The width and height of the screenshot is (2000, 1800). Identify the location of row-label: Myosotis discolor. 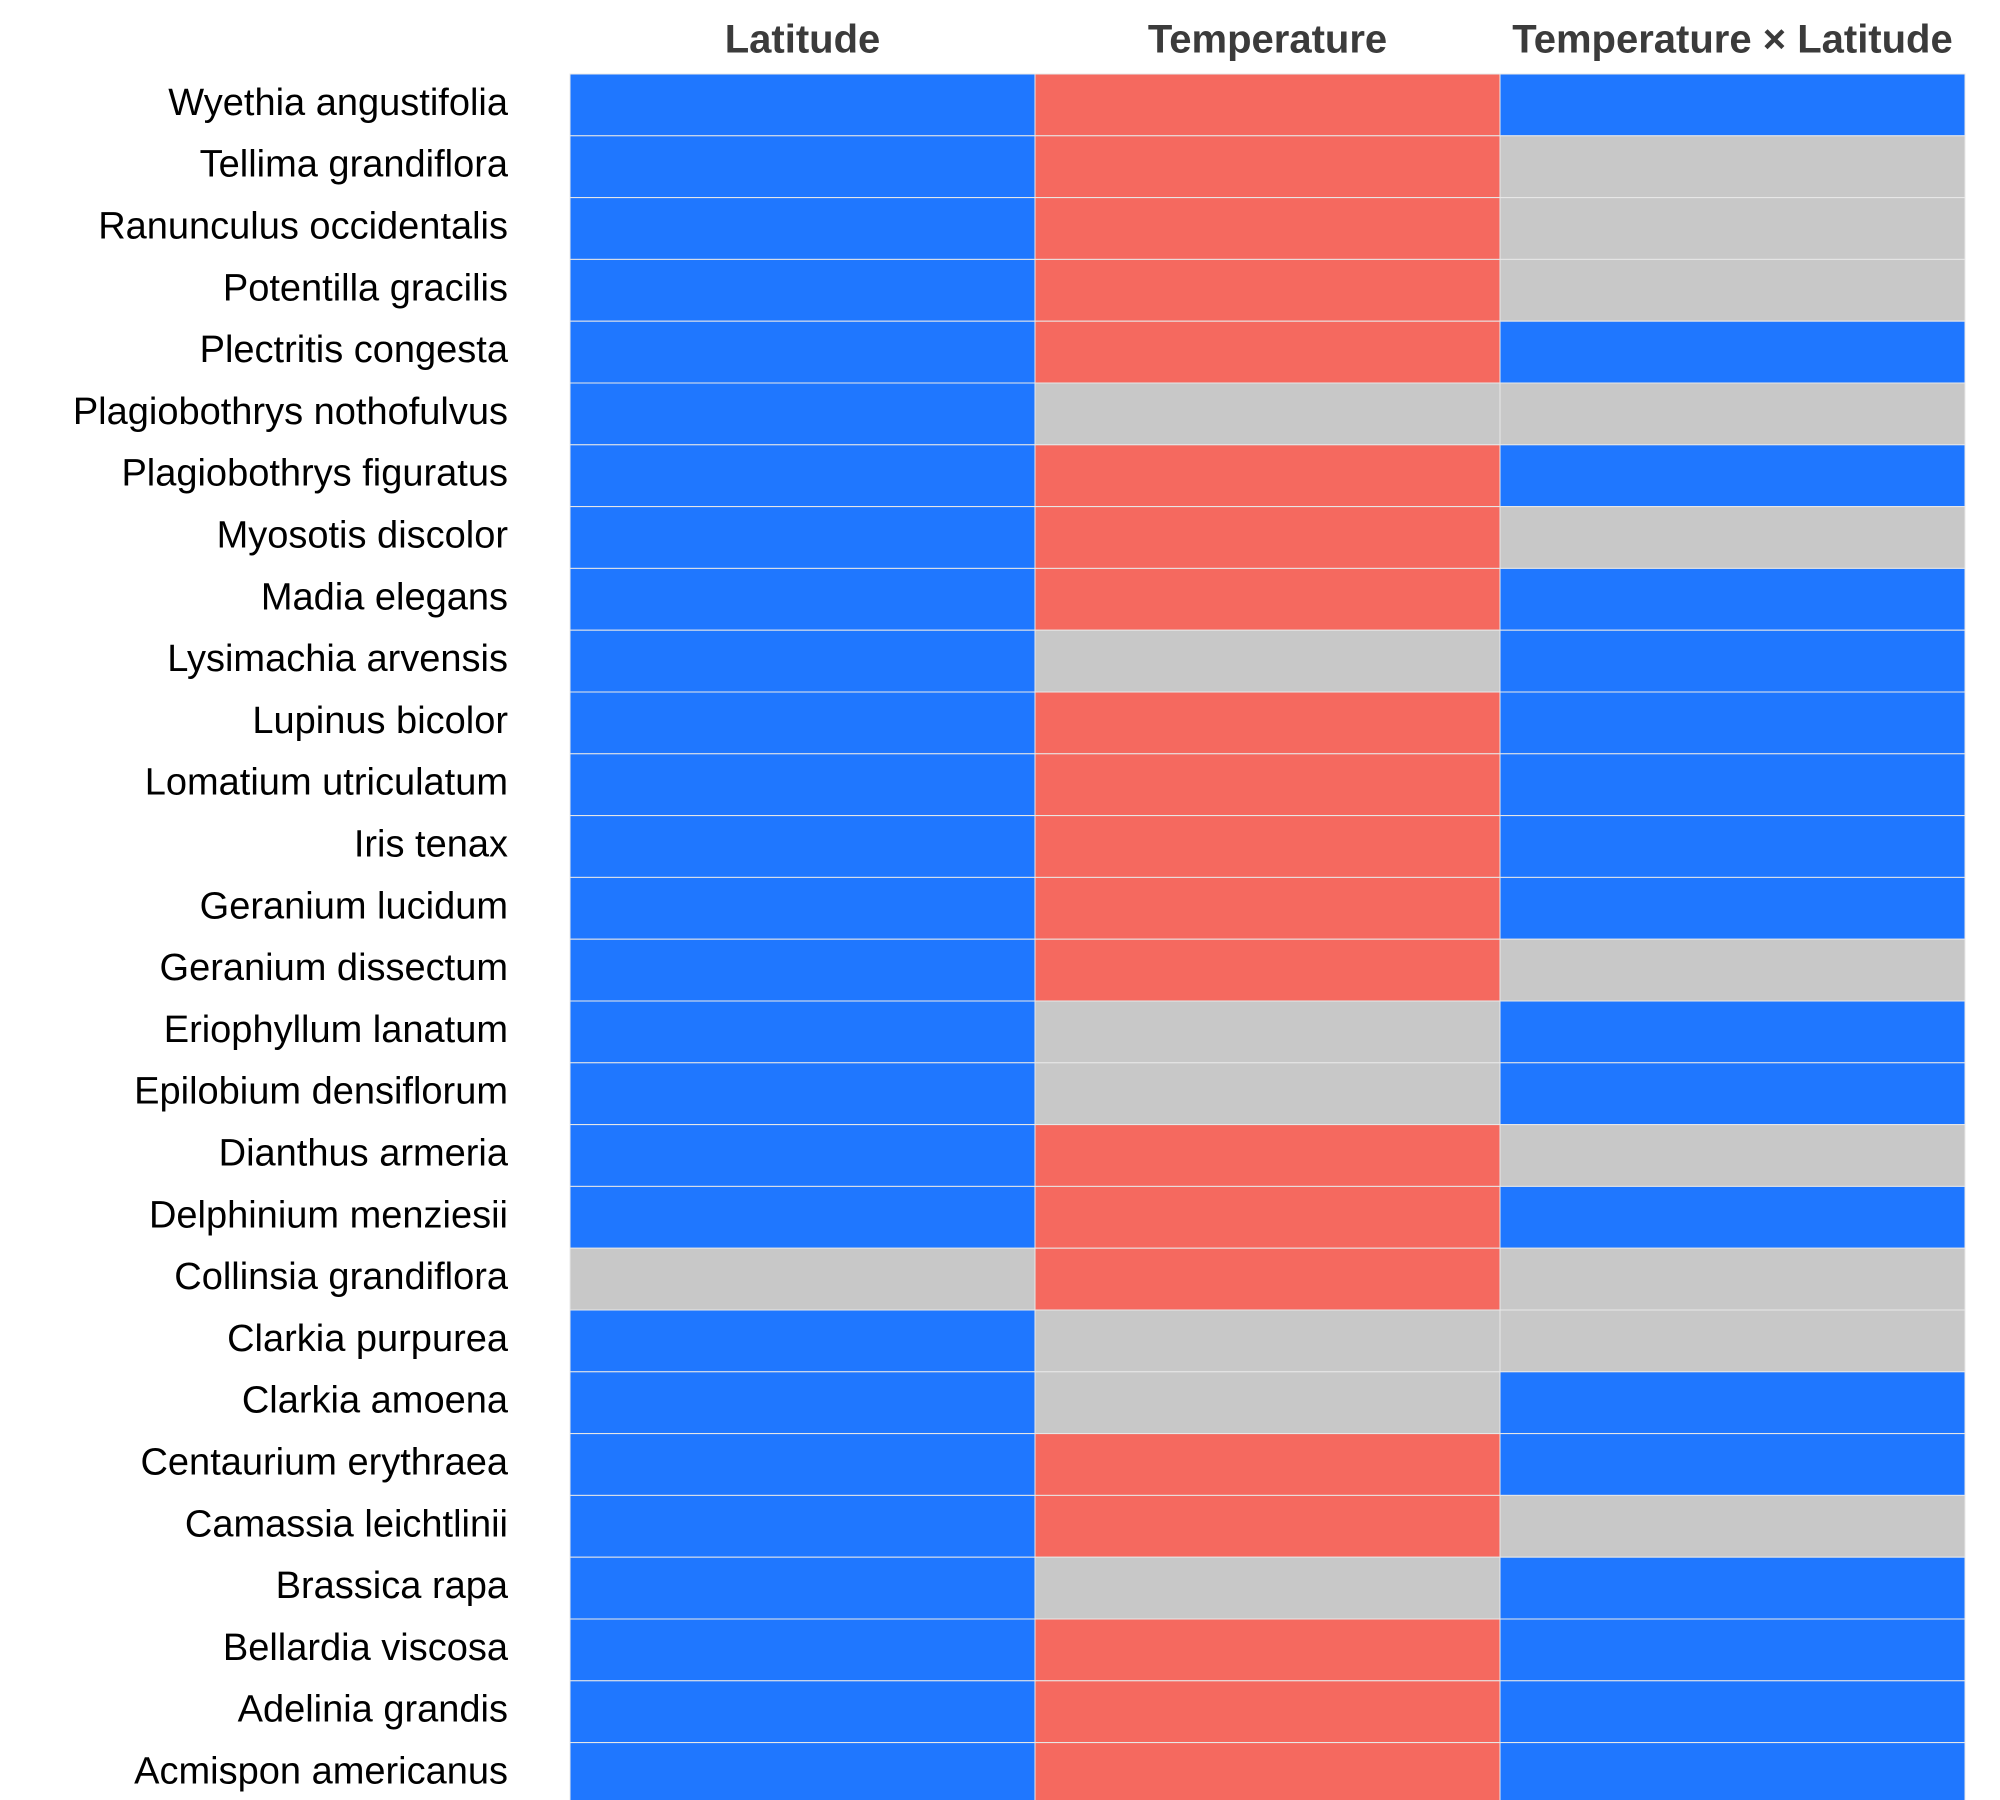
(363, 536).